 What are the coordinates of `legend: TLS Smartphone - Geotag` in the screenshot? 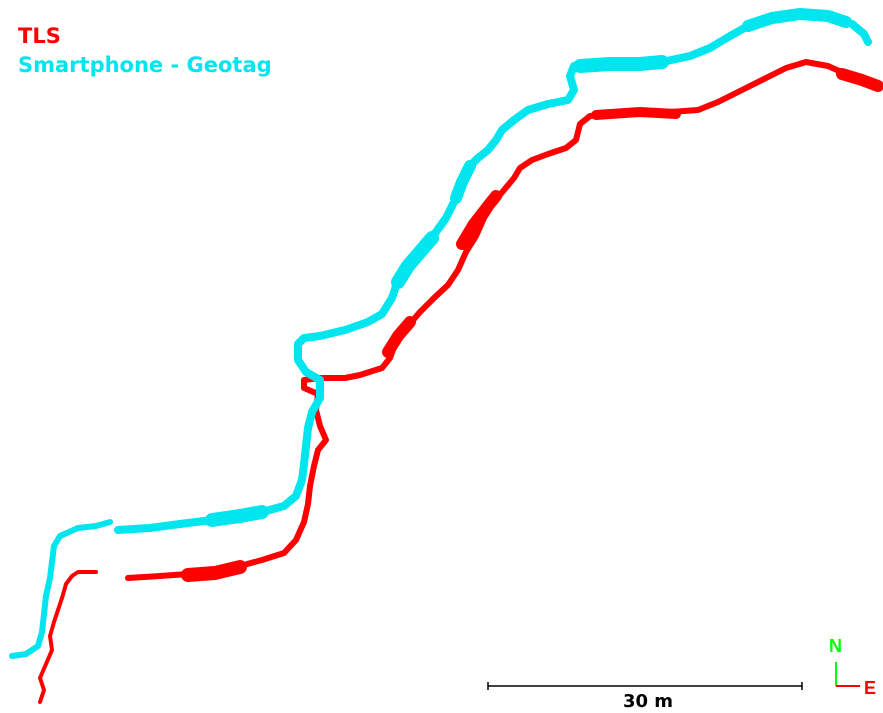 It's located at (145, 51).